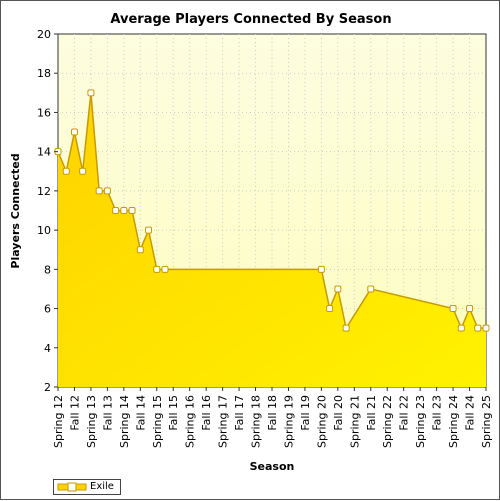 This screenshot has width=500, height=501. What do you see at coordinates (15, 210) in the screenshot?
I see `y-axis-label: Players Connected` at bounding box center [15, 210].